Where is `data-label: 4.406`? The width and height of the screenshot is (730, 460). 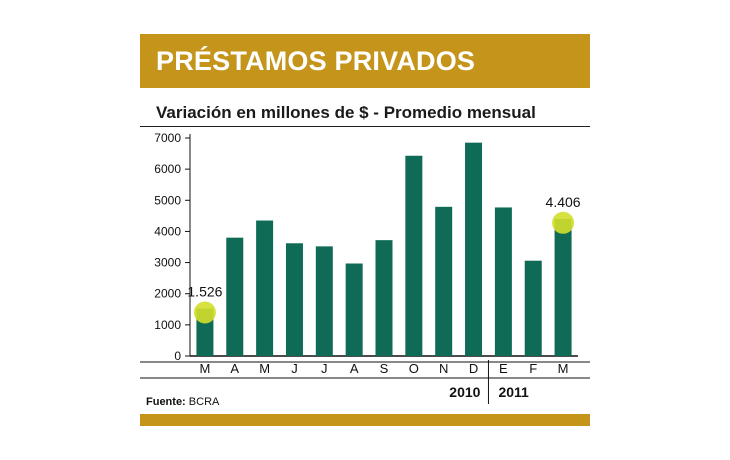 data-label: 4.406 is located at coordinates (563, 202).